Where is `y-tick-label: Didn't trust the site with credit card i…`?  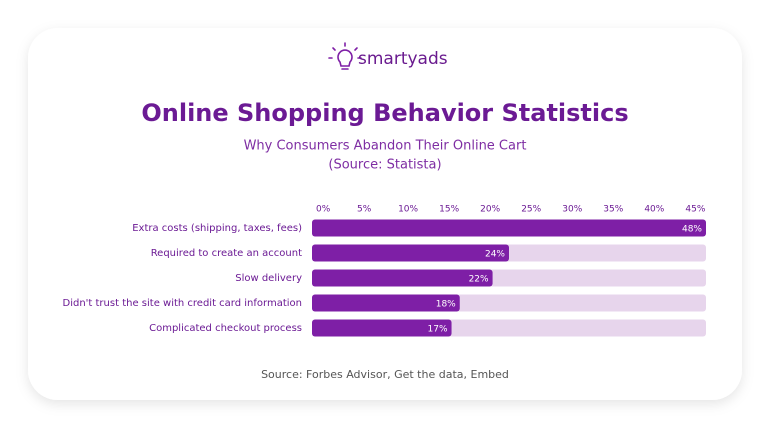
y-tick-label: Didn't trust the site with credit card i… is located at coordinates (183, 303).